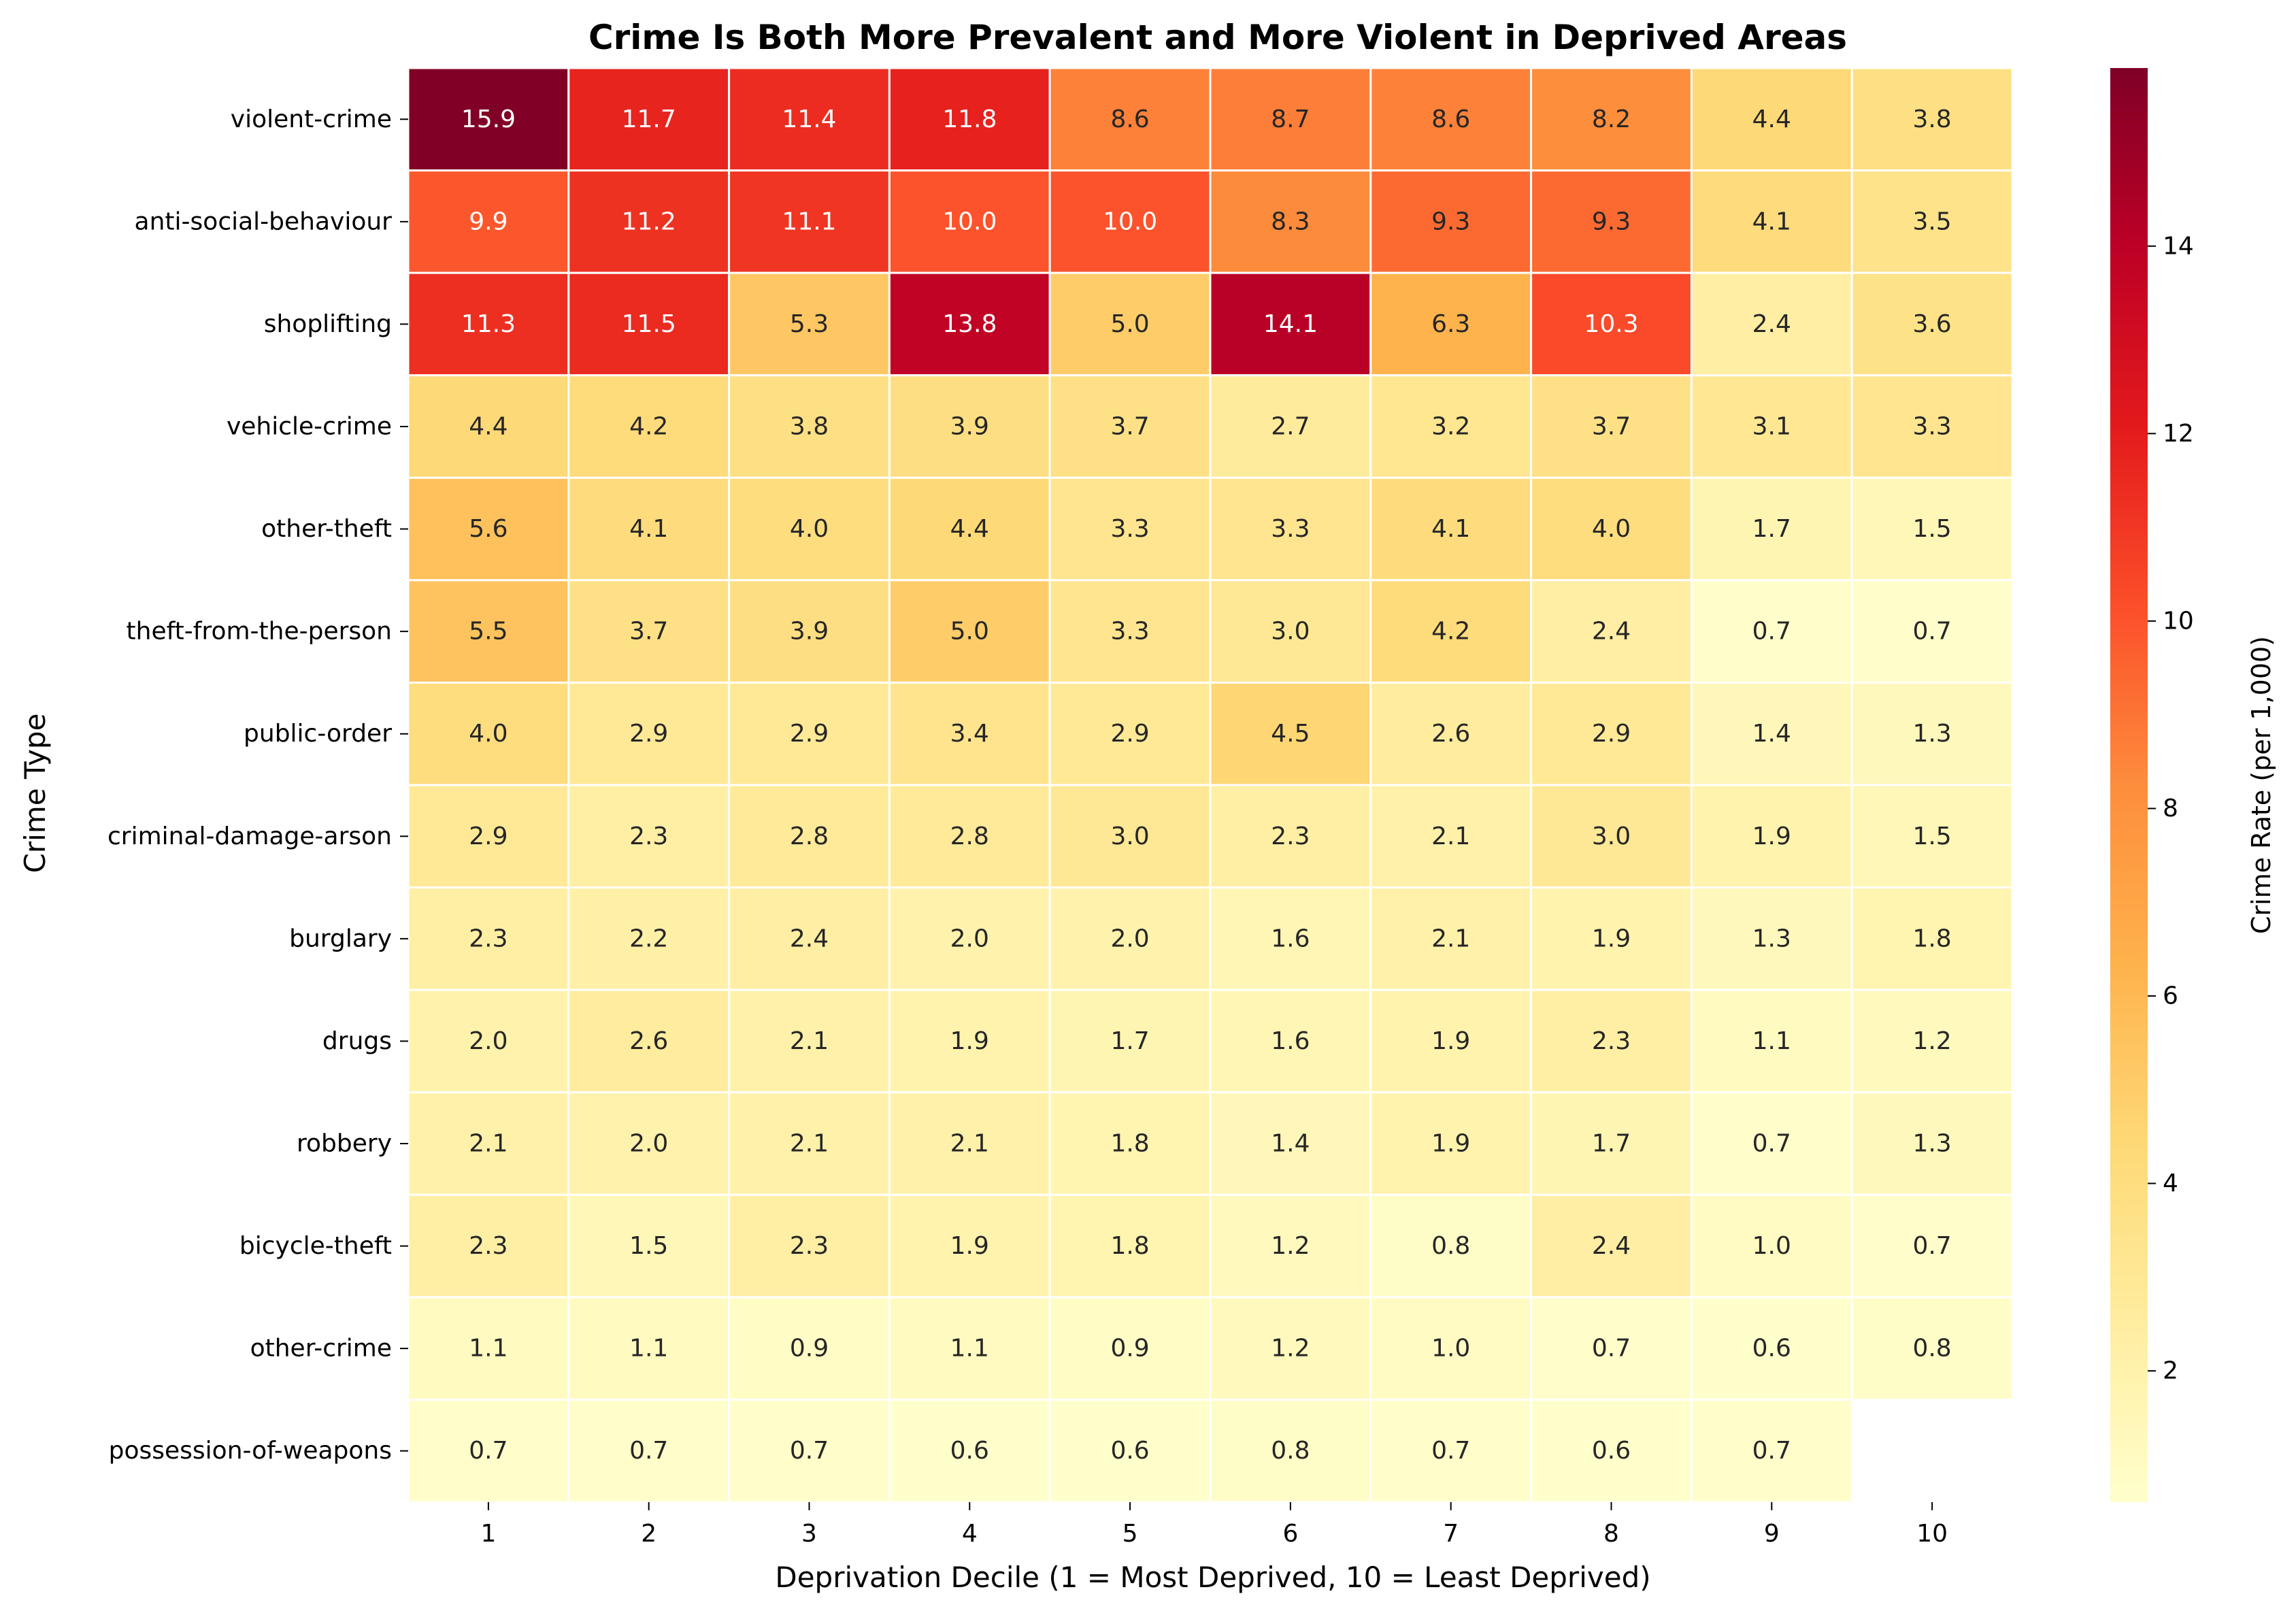 The width and height of the screenshot is (2296, 1613). I want to click on colorbar: 2 4 6 8 10 12 14 Crime Rate (per 1,000), so click(2193, 785).